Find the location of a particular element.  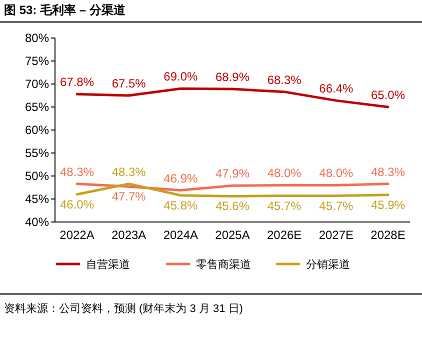

data-label: 67.8% is located at coordinates (77, 82).